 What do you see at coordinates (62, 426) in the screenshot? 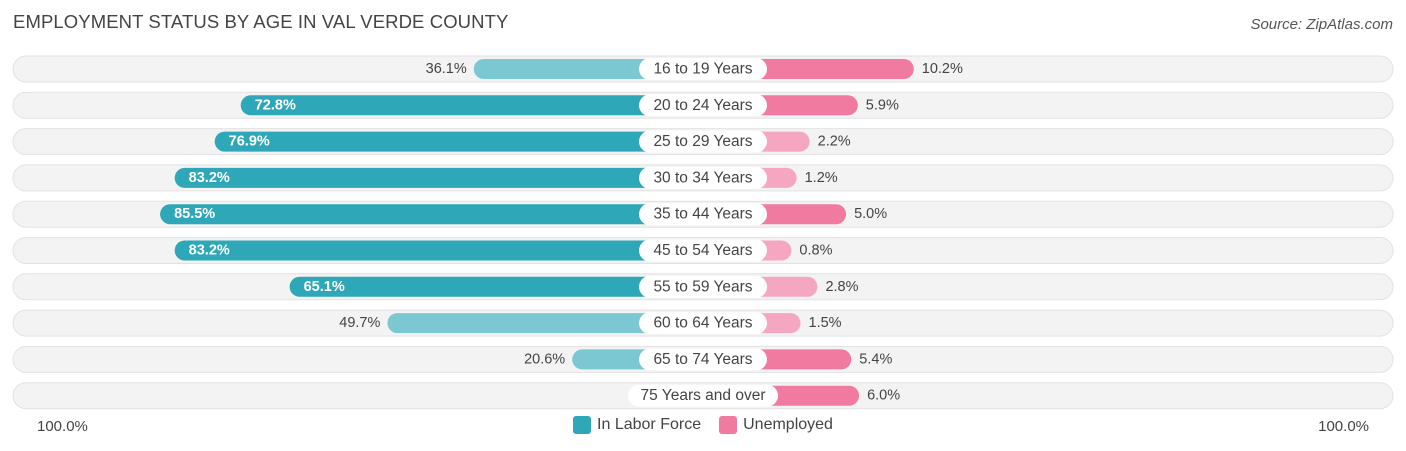
I see `axis-left-label: 100.0%` at bounding box center [62, 426].